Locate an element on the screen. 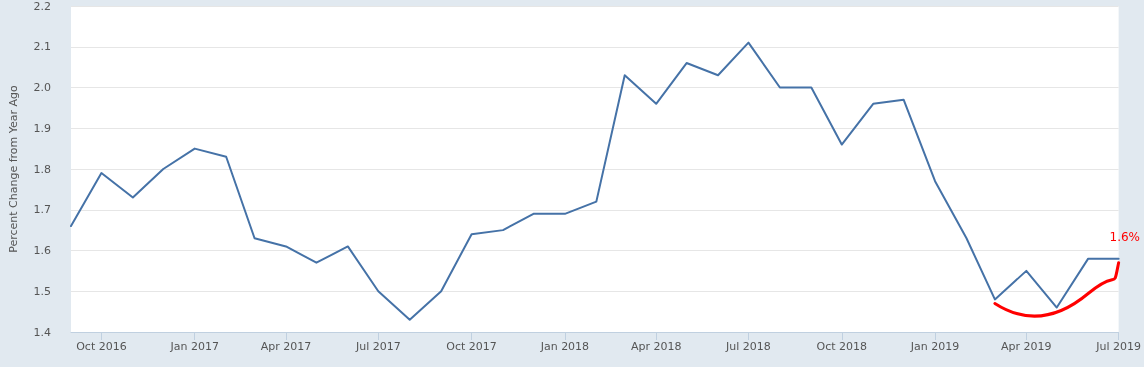 This screenshot has height=367, width=1144. y-tick-label: 1.6 is located at coordinates (42, 250).